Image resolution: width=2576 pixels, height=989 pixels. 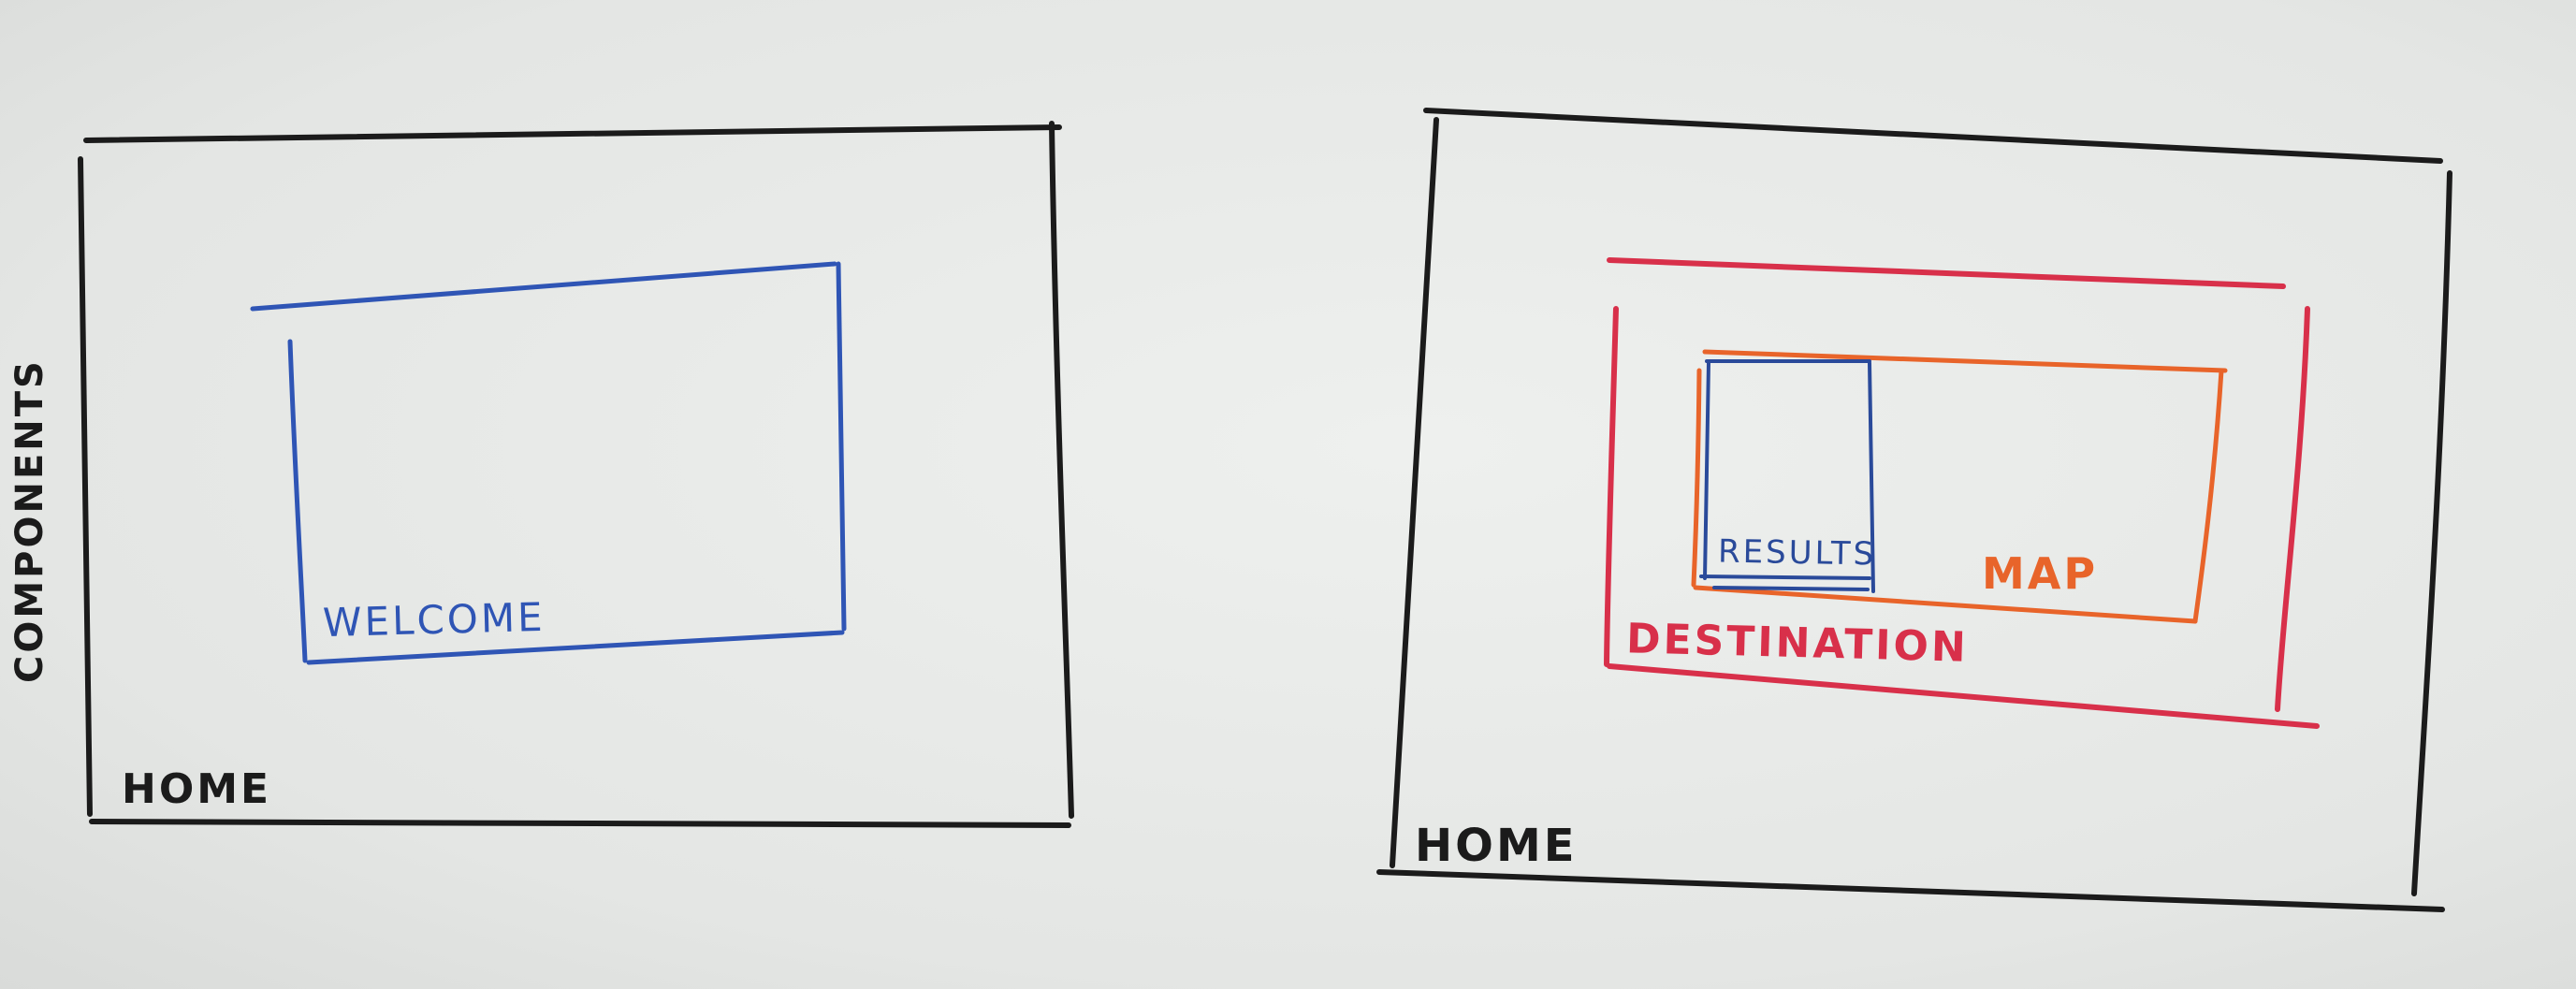 I want to click on home-frame-left-left, so click(x=85, y=486).